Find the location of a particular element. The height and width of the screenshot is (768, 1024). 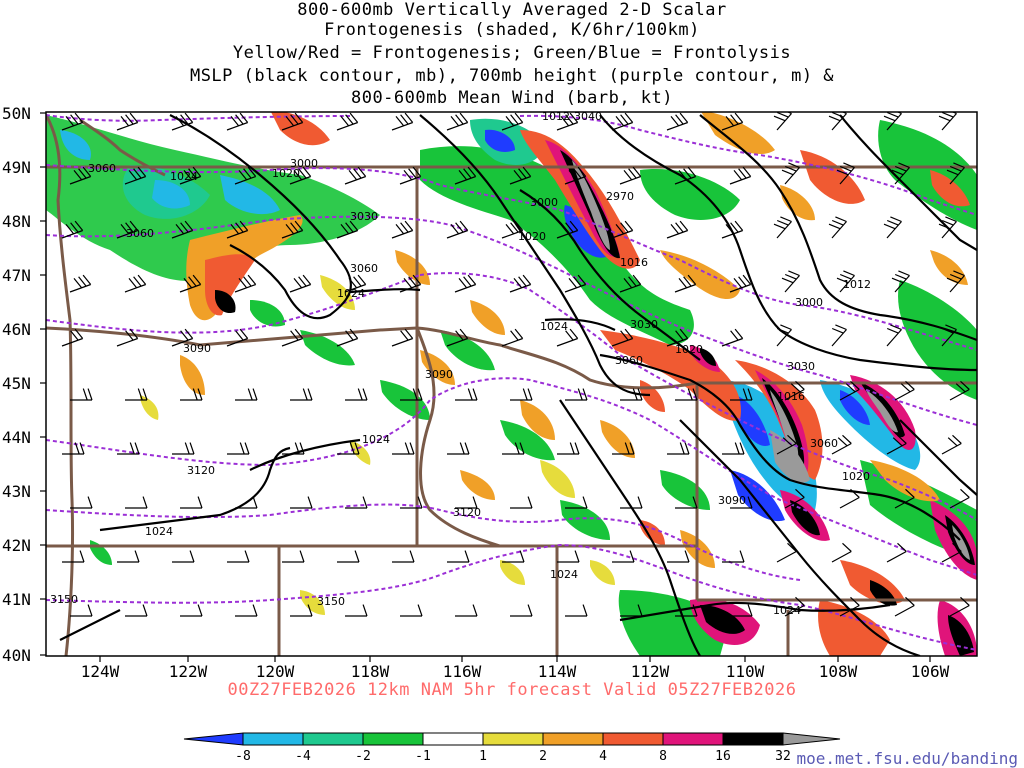

colorbar-tick: -2 is located at coordinates (363, 756).